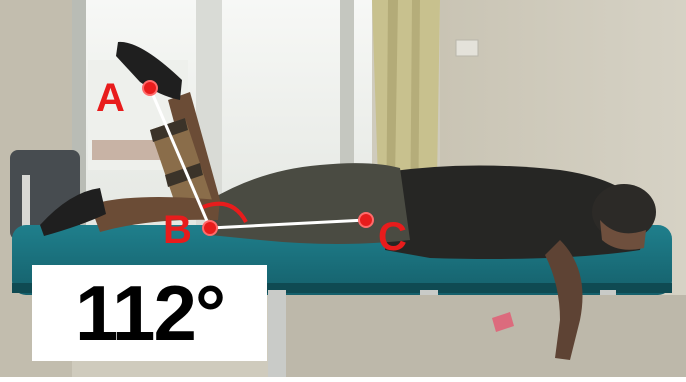 Image resolution: width=686 pixels, height=382 pixels. Describe the element at coordinates (624, 212) in the screenshot. I see `person-head` at that location.